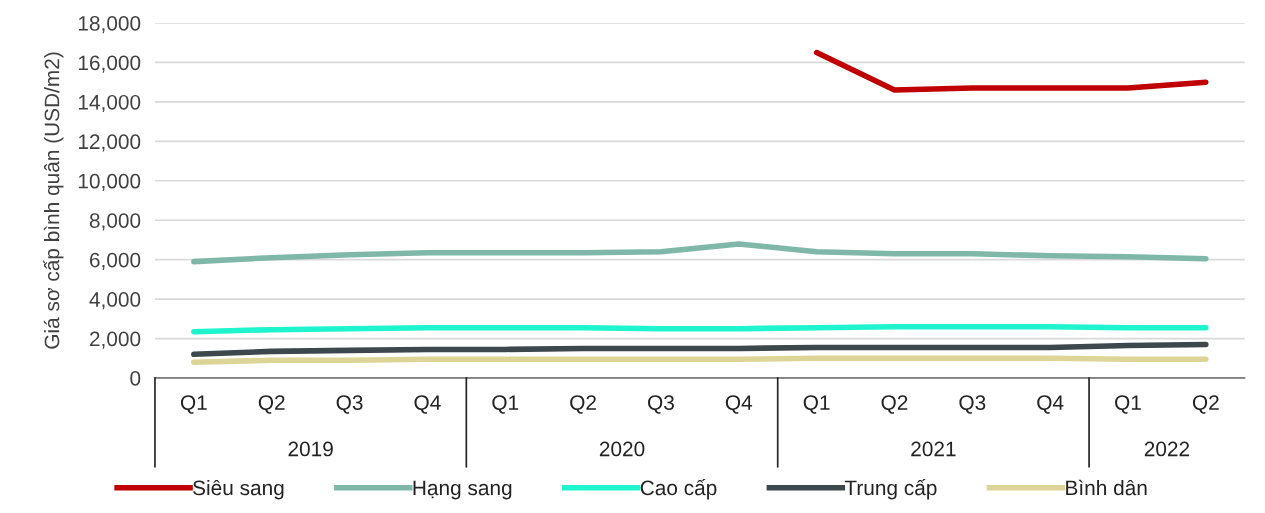  Describe the element at coordinates (890, 489) in the screenshot. I see `legend-label: Trung cấp` at that location.